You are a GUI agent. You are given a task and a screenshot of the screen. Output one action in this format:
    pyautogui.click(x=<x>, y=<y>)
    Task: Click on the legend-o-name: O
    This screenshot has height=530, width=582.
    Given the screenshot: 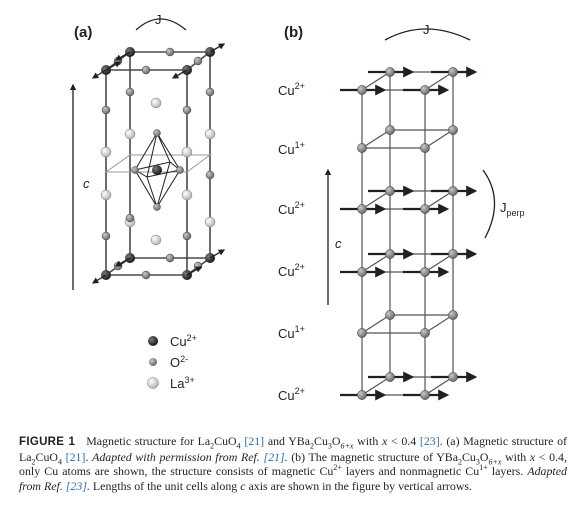 What is the action you would take?
    pyautogui.click(x=175, y=362)
    